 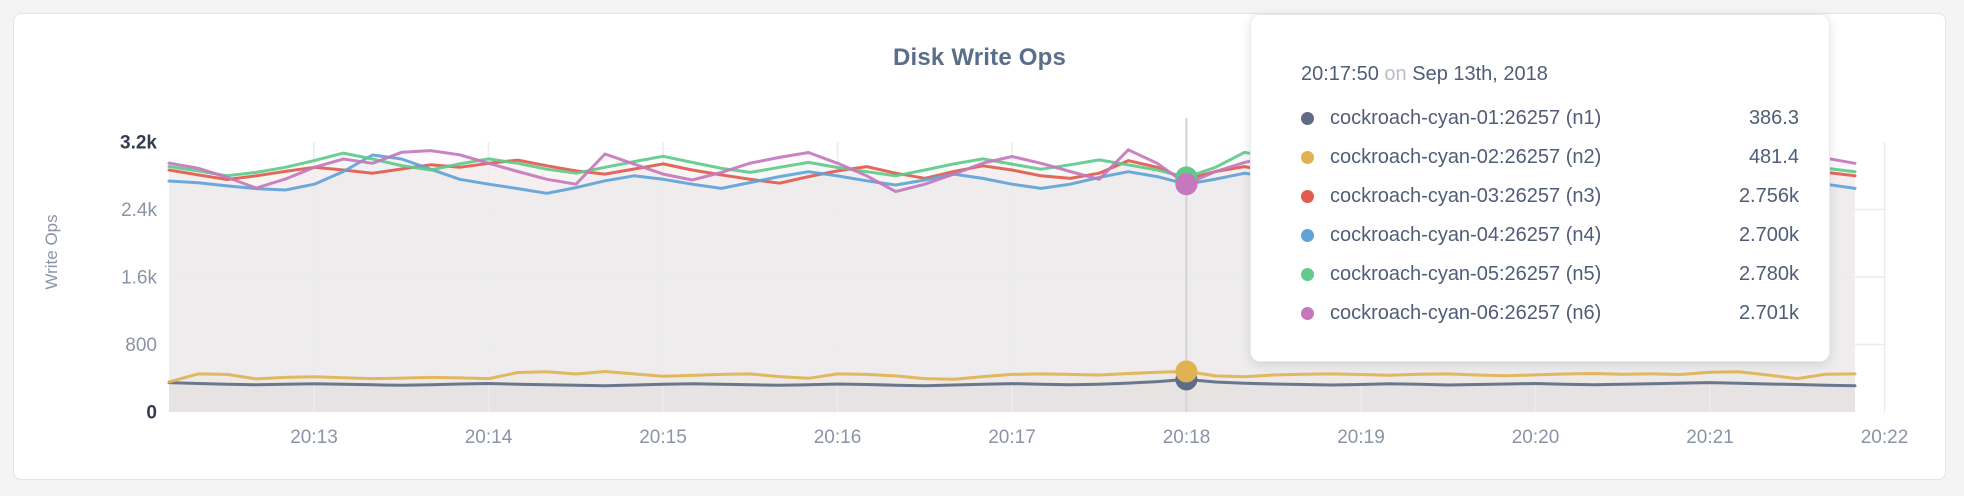 What do you see at coordinates (663, 437) in the screenshot?
I see `x-axis-tick-label: 20:15` at bounding box center [663, 437].